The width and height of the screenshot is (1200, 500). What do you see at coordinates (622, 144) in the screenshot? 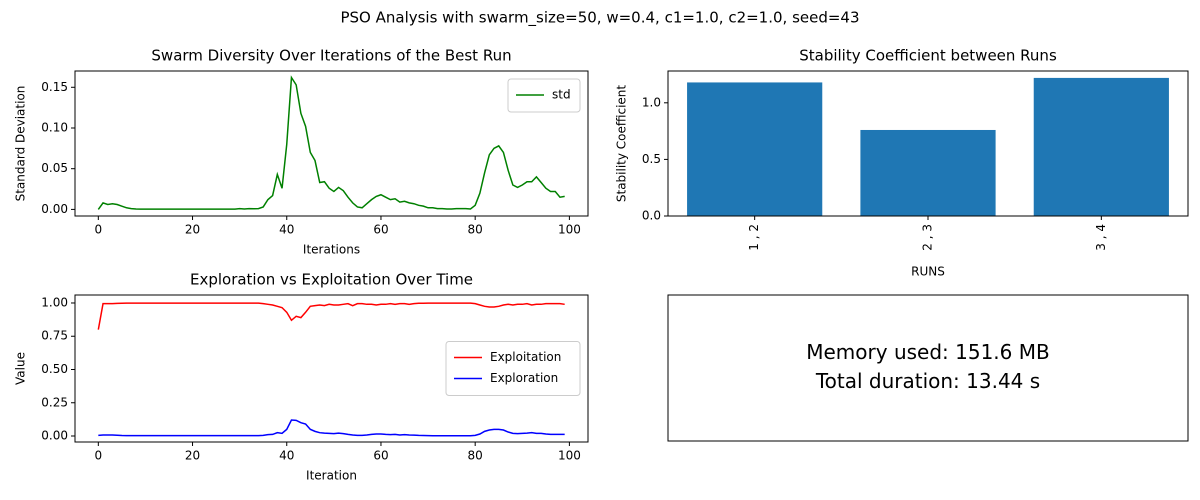
I see `y-axis-label: Stability Coefficient` at bounding box center [622, 144].